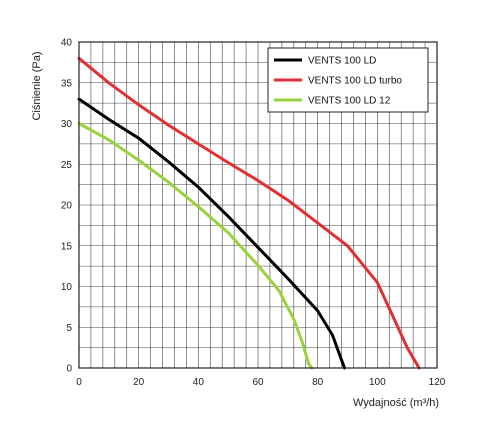 This screenshot has height=448, width=500. I want to click on y-tick-label: 30, so click(67, 124).